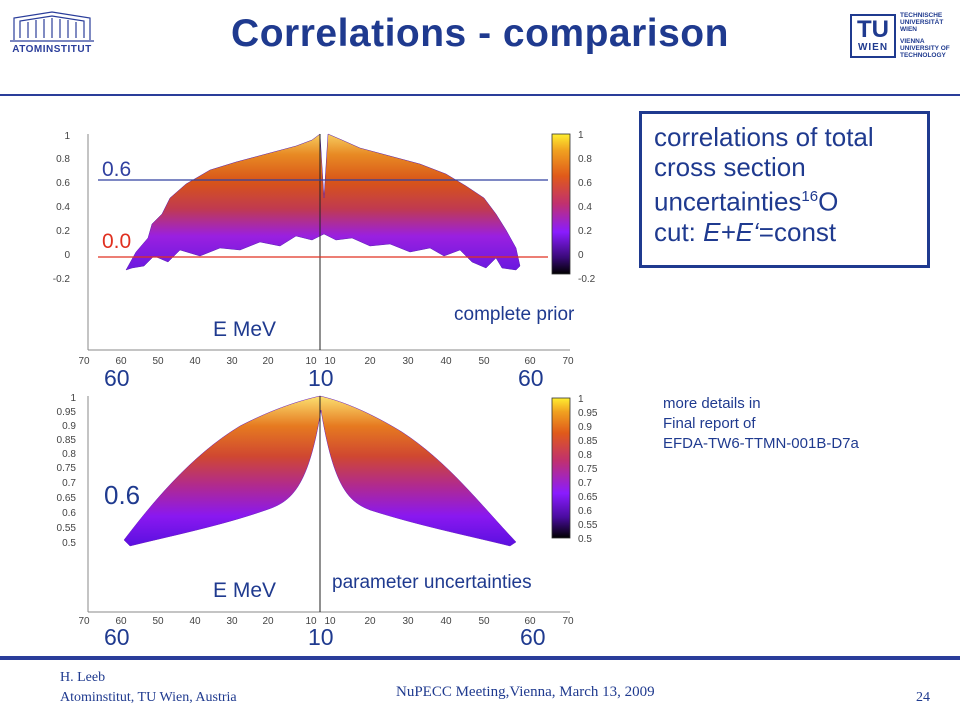 This screenshot has width=960, height=720. Describe the element at coordinates (568, 361) in the screenshot. I see `xtick-top-14: 70` at that location.